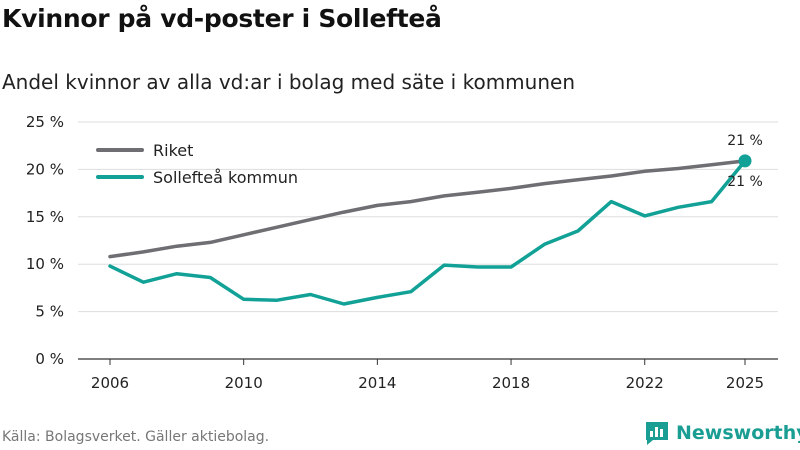 This screenshot has width=800, height=450. Describe the element at coordinates (136, 437) in the screenshot. I see `source-note: Källa: Bolagsverket. Gäller aktiebolag.` at that location.